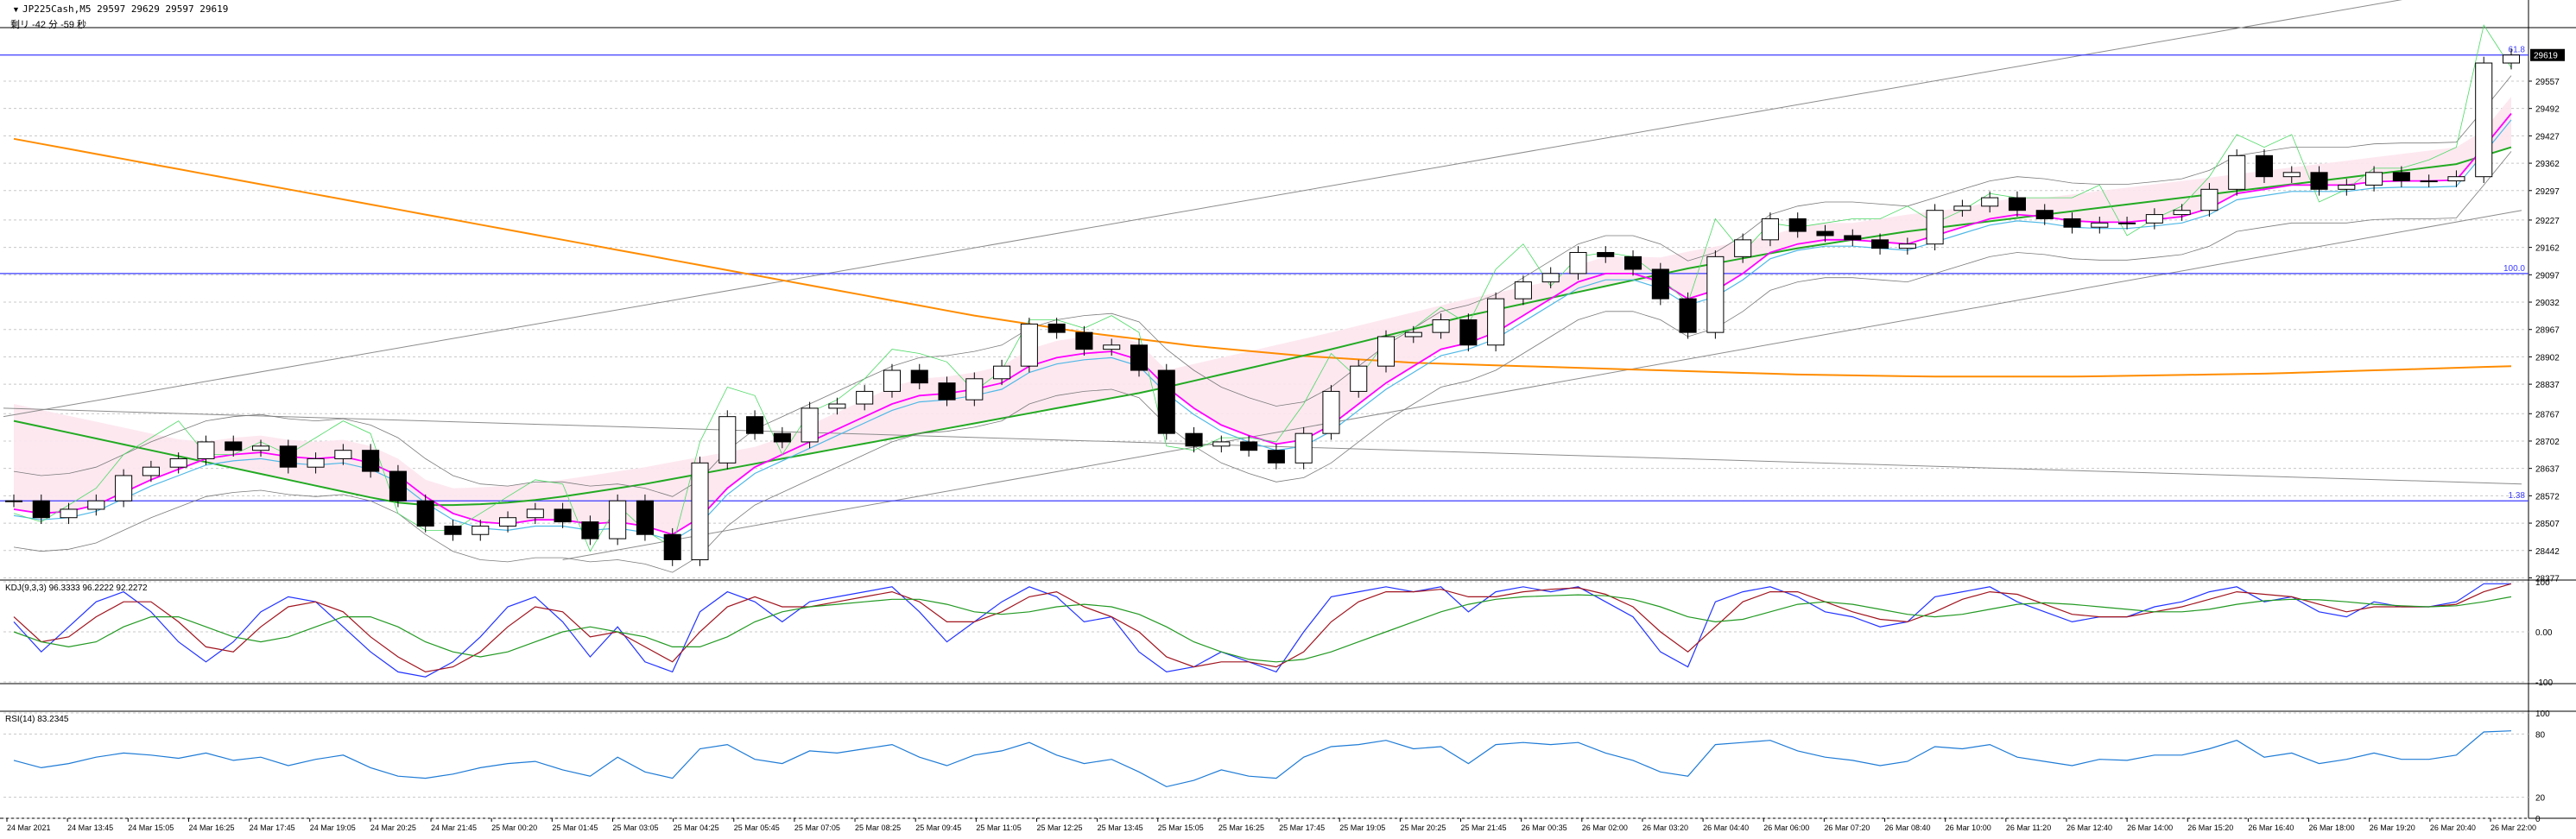 This screenshot has height=839, width=2576. I want to click on time-tick-label: 25 Mar 11:05, so click(998, 827).